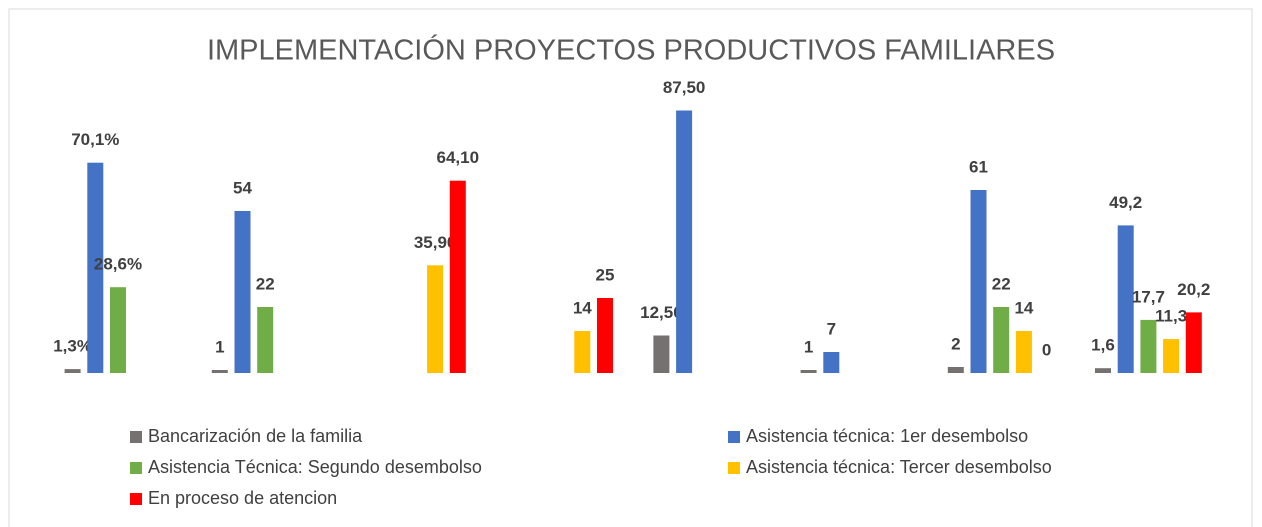  I want to click on data-label: 70,1%, so click(95, 139).